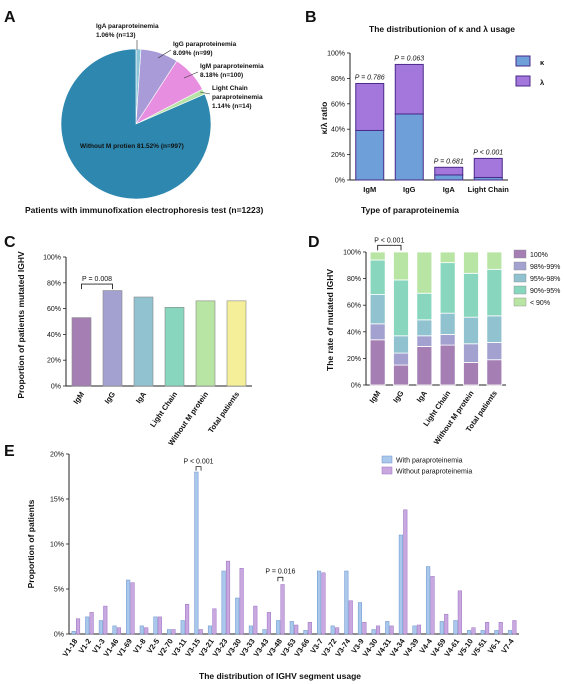 Image resolution: width=564 pixels, height=684 pixels. I want to click on chart-e-bar-v4-59-without, so click(446, 624).